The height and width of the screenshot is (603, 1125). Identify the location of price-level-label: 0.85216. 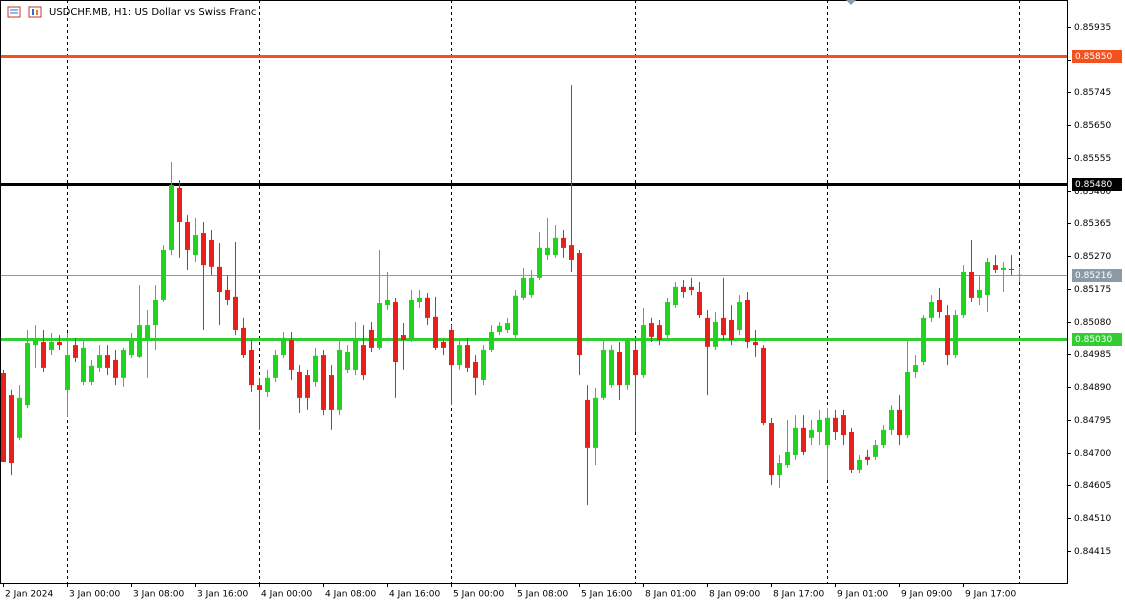
(1093, 276).